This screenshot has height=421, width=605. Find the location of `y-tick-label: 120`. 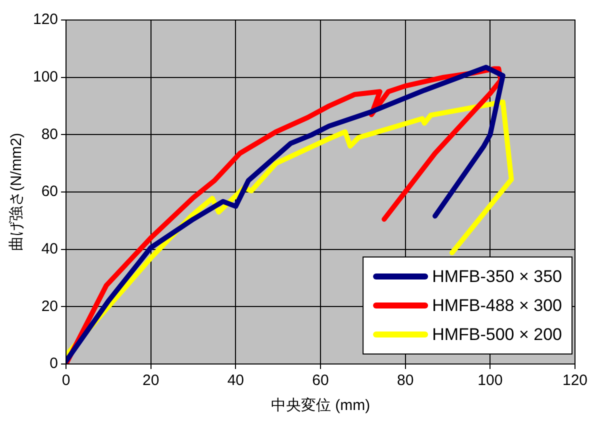

y-tick-label: 120 is located at coordinates (45, 19).